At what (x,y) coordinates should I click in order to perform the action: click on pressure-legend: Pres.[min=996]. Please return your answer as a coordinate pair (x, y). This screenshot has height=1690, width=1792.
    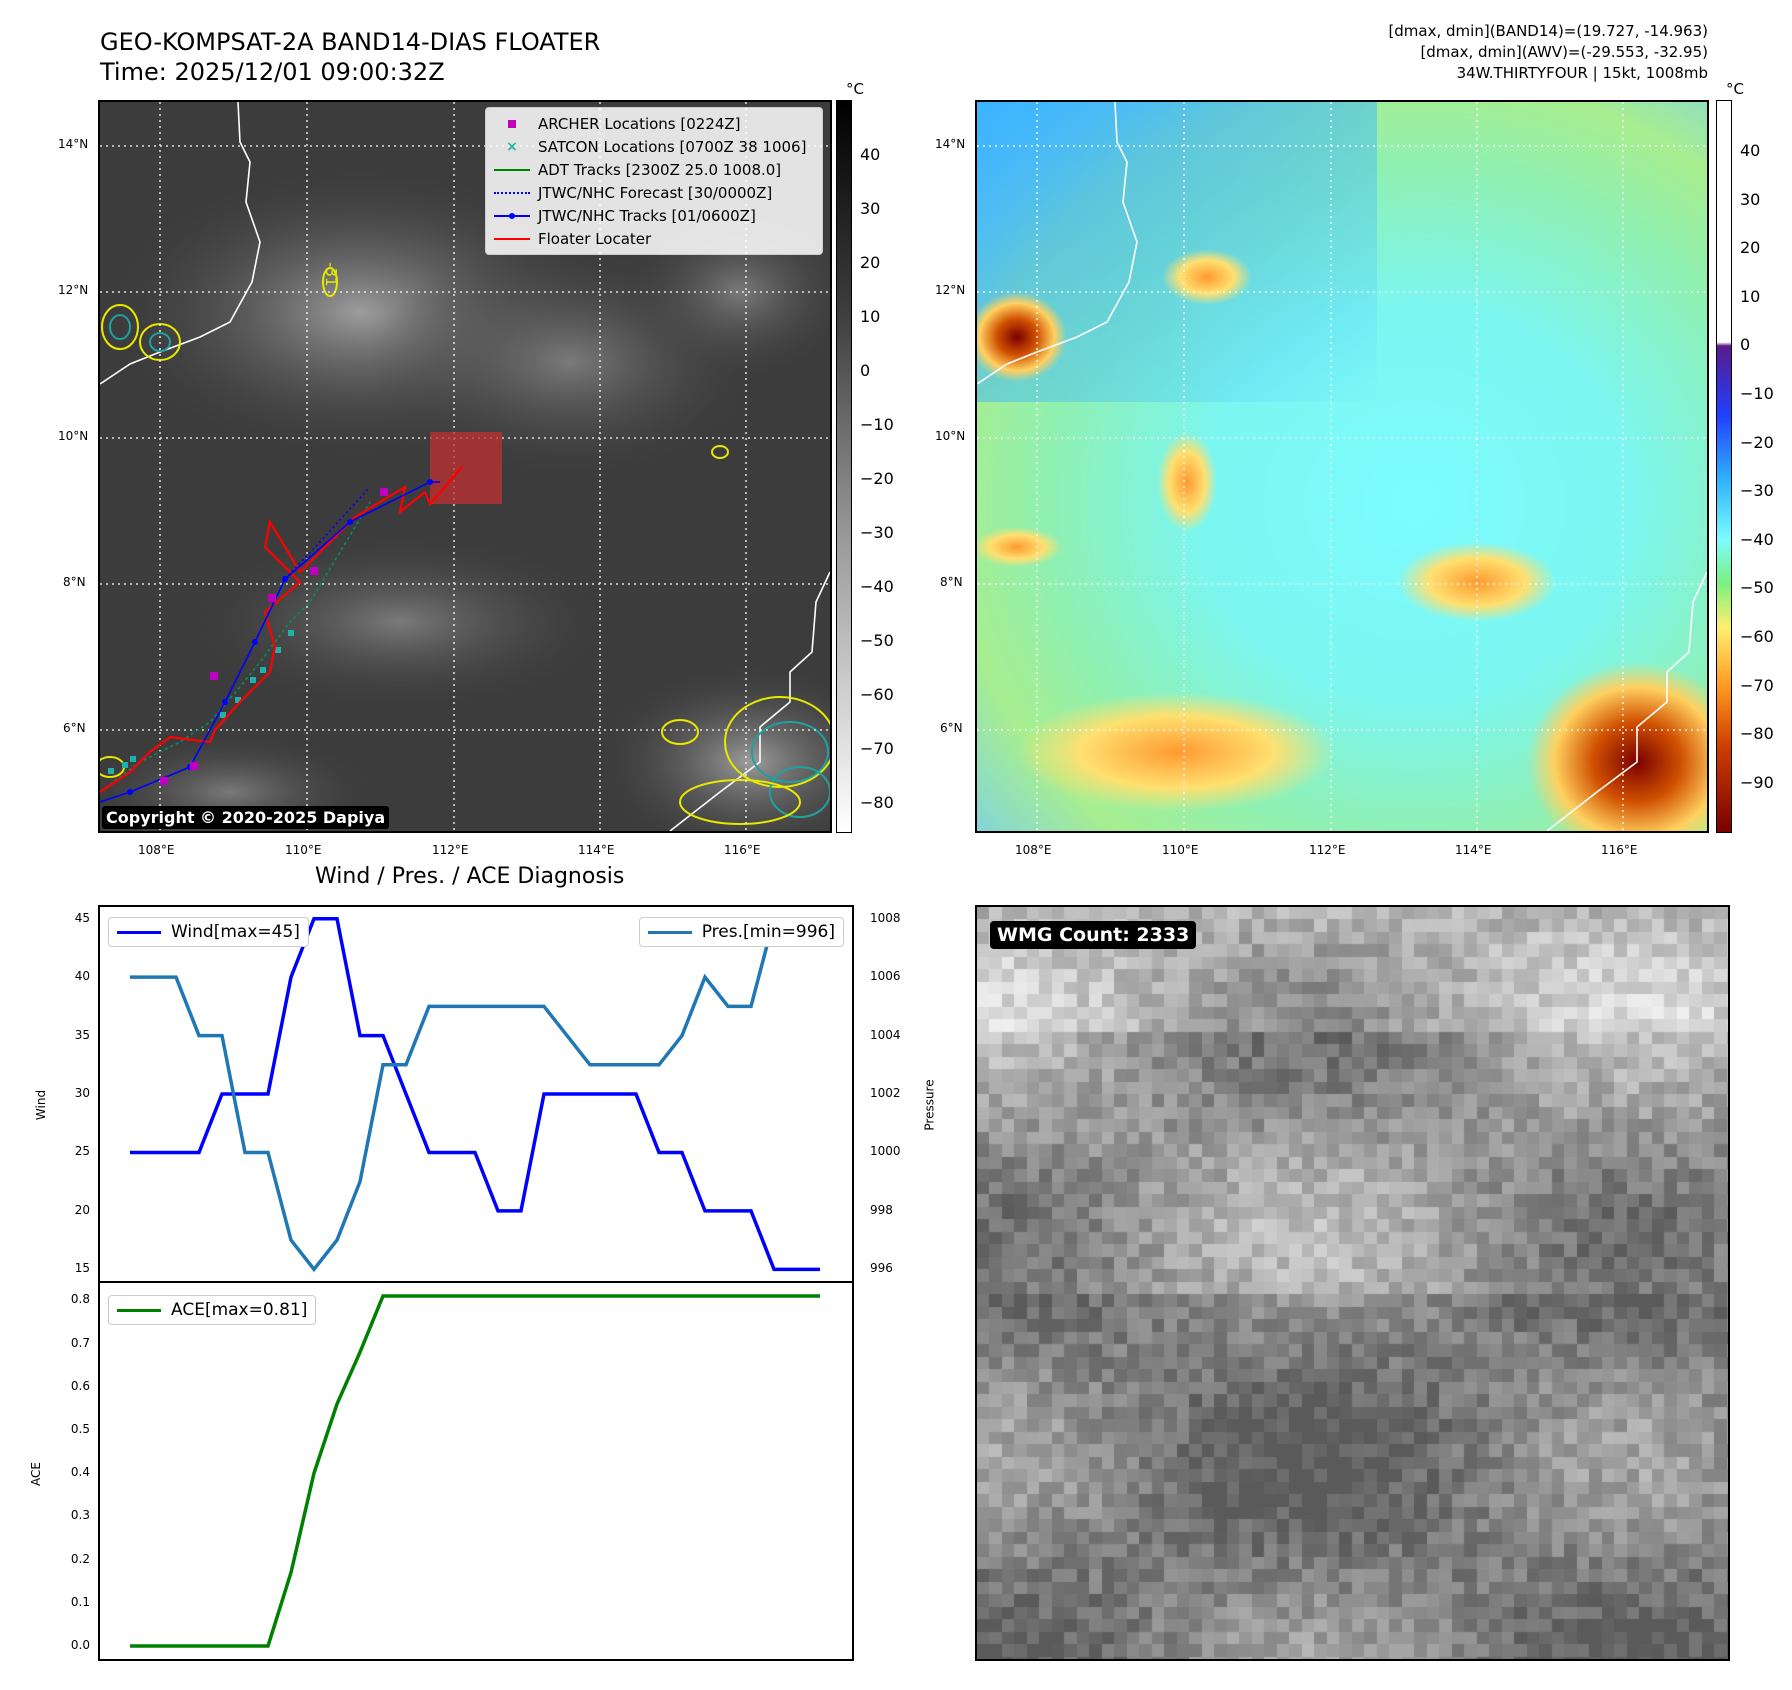
    Looking at the image, I should click on (741, 932).